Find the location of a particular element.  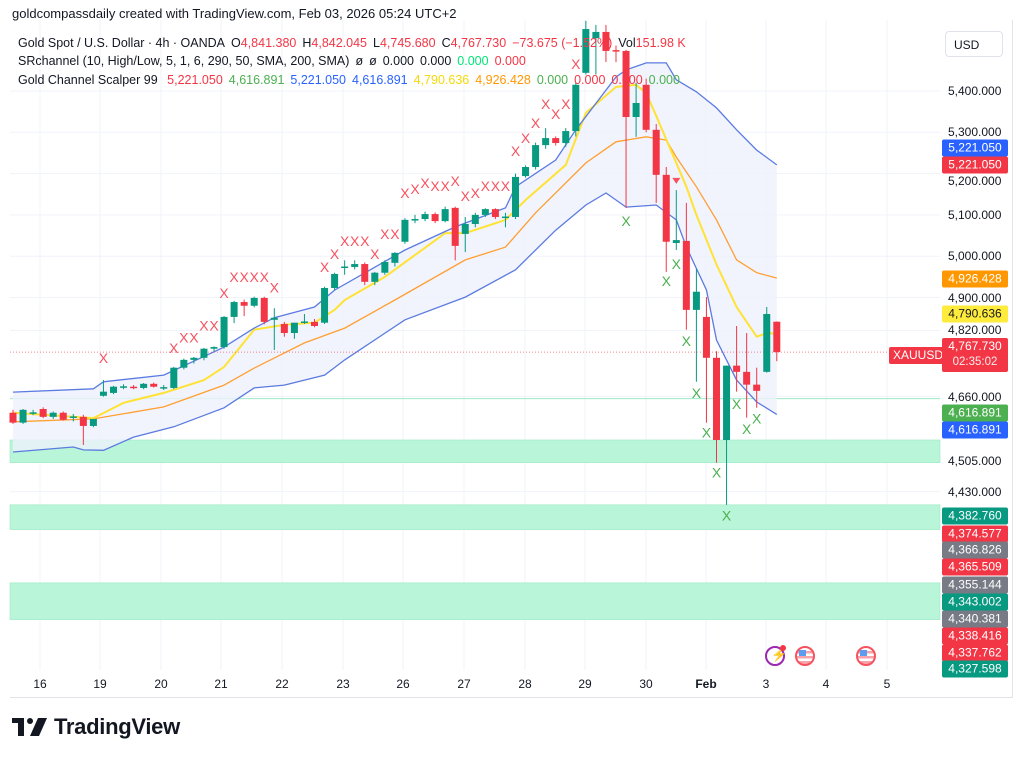

badge-price: 4,337.762 is located at coordinates (975, 652).